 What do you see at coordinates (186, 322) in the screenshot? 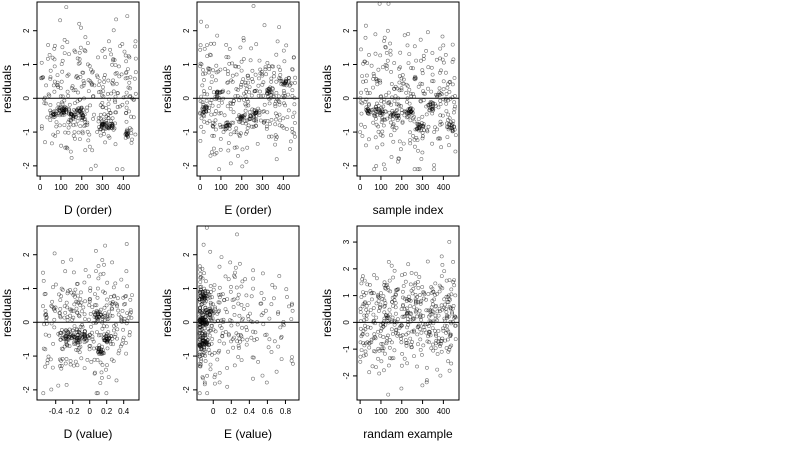
I see `y-tick-label: 0` at bounding box center [186, 322].